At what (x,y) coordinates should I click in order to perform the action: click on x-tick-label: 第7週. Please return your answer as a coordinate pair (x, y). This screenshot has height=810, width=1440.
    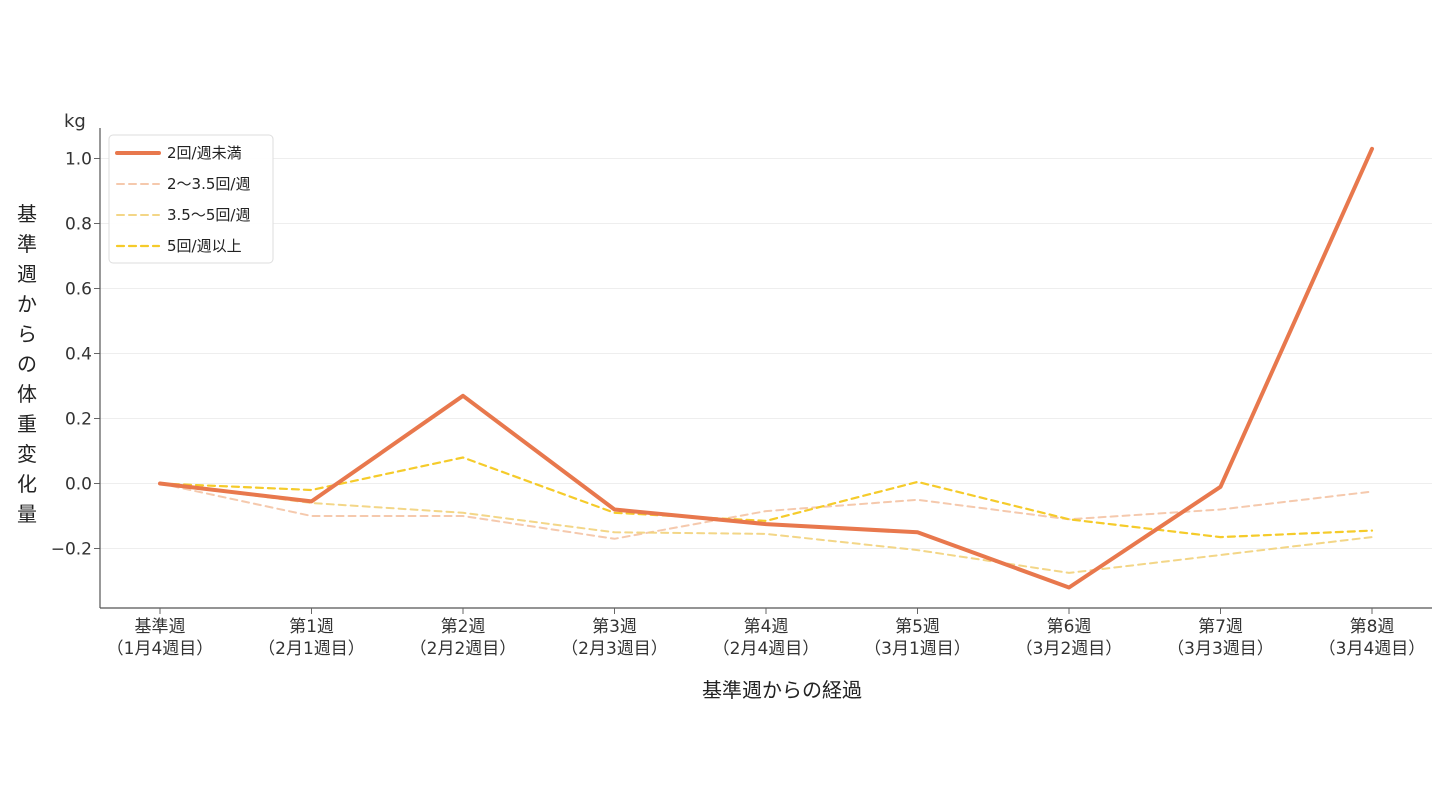
    Looking at the image, I should click on (1220, 627).